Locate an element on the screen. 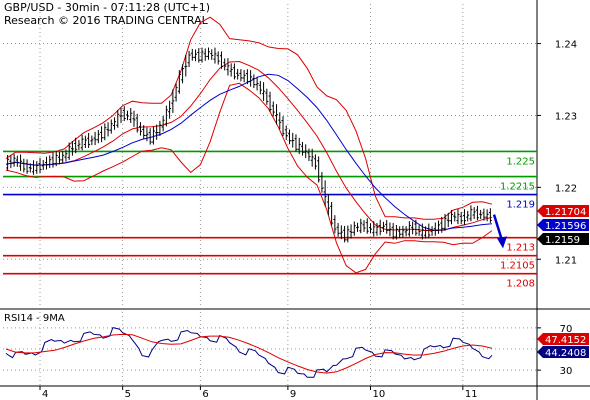  level-label: 1.2215 is located at coordinates (517, 187).